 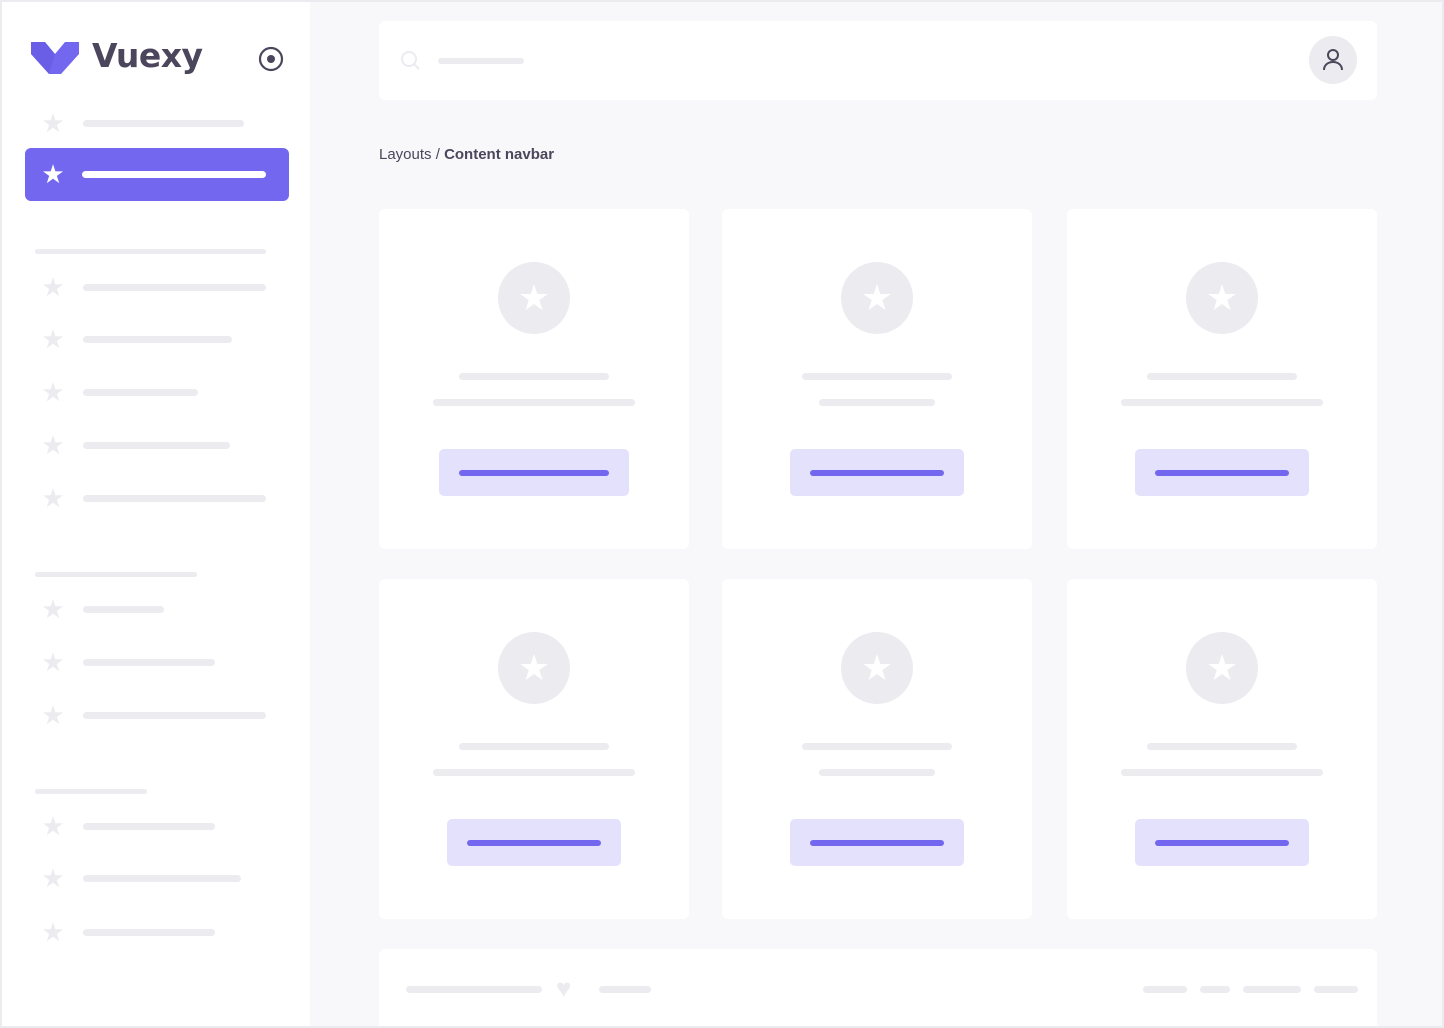 What do you see at coordinates (271, 59) in the screenshot?
I see `radio-circle-icon` at bounding box center [271, 59].